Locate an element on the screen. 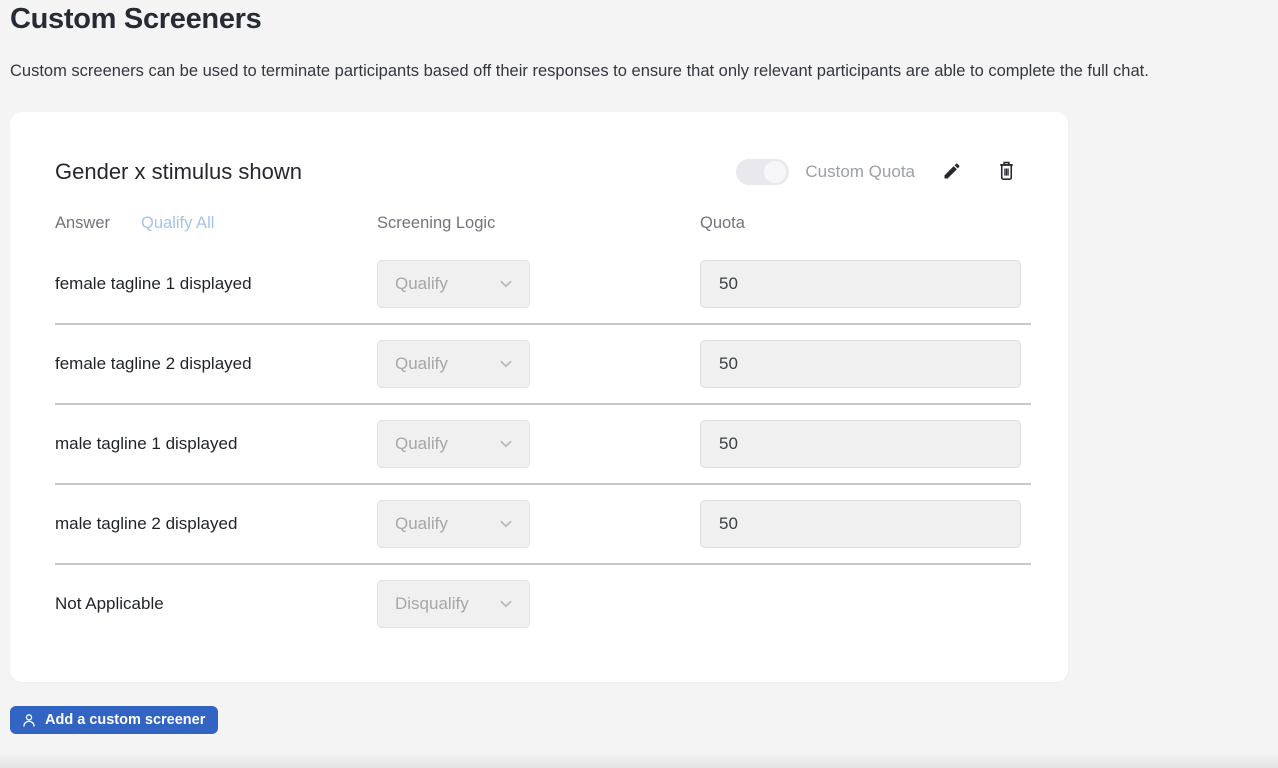 This screenshot has width=1278, height=768. add-custom-screener-button: Add a custom screener is located at coordinates (114, 720).